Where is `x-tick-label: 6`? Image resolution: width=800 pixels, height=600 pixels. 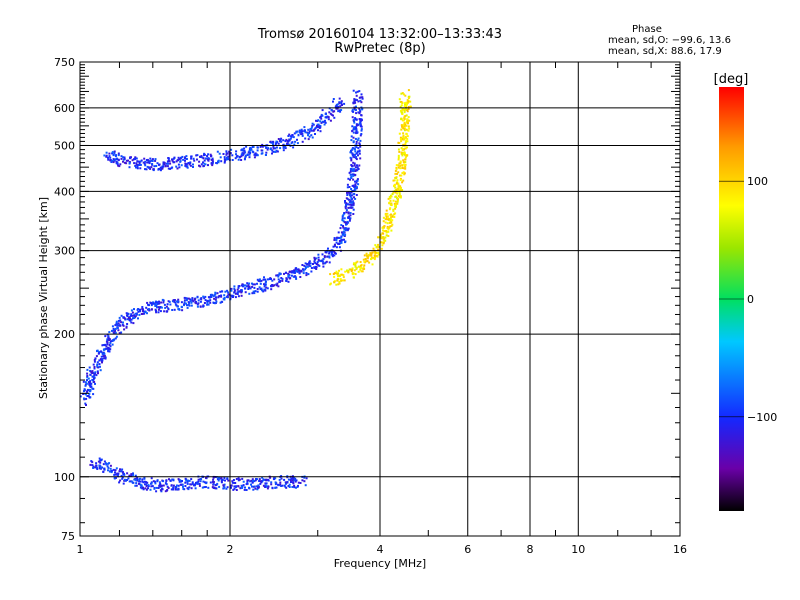 x-tick-label: 6 is located at coordinates (467, 549).